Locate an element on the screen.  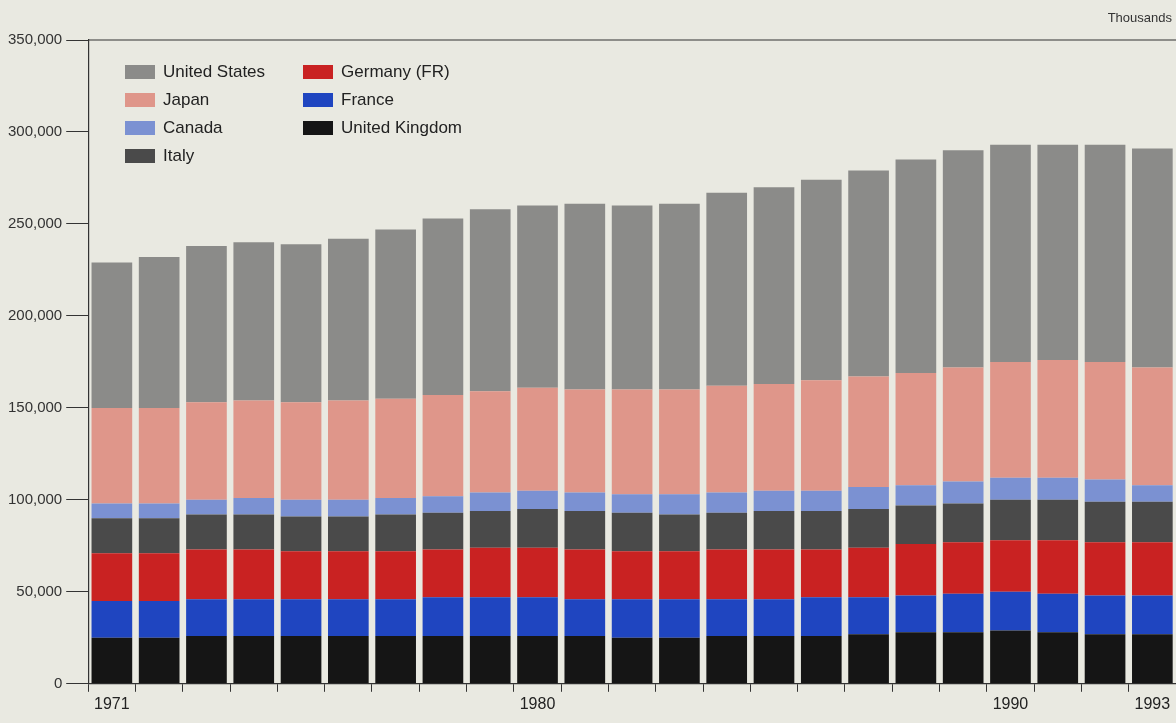
y-tick-label: 0 is located at coordinates (58, 682).